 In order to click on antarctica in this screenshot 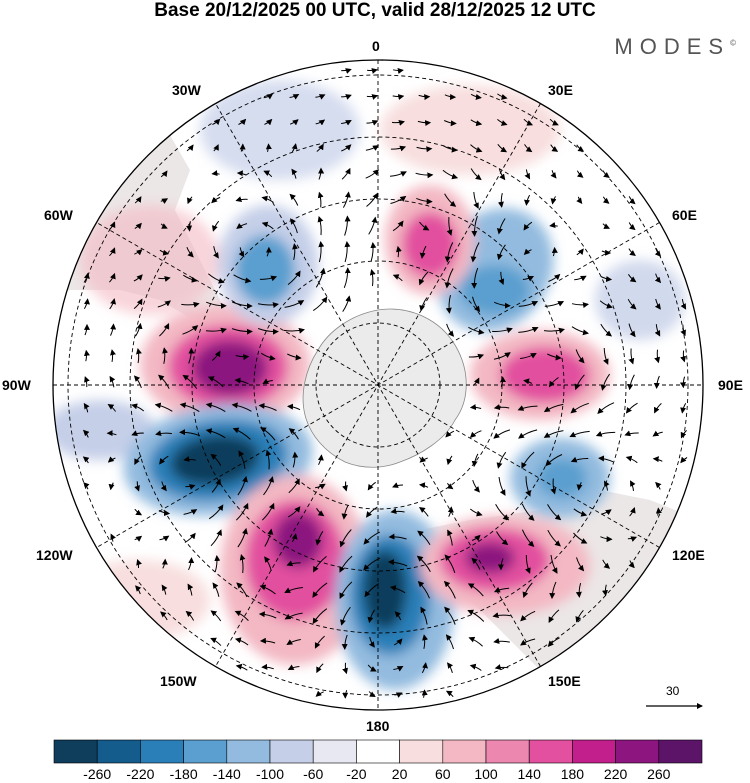, I will do `click(384, 388)`.